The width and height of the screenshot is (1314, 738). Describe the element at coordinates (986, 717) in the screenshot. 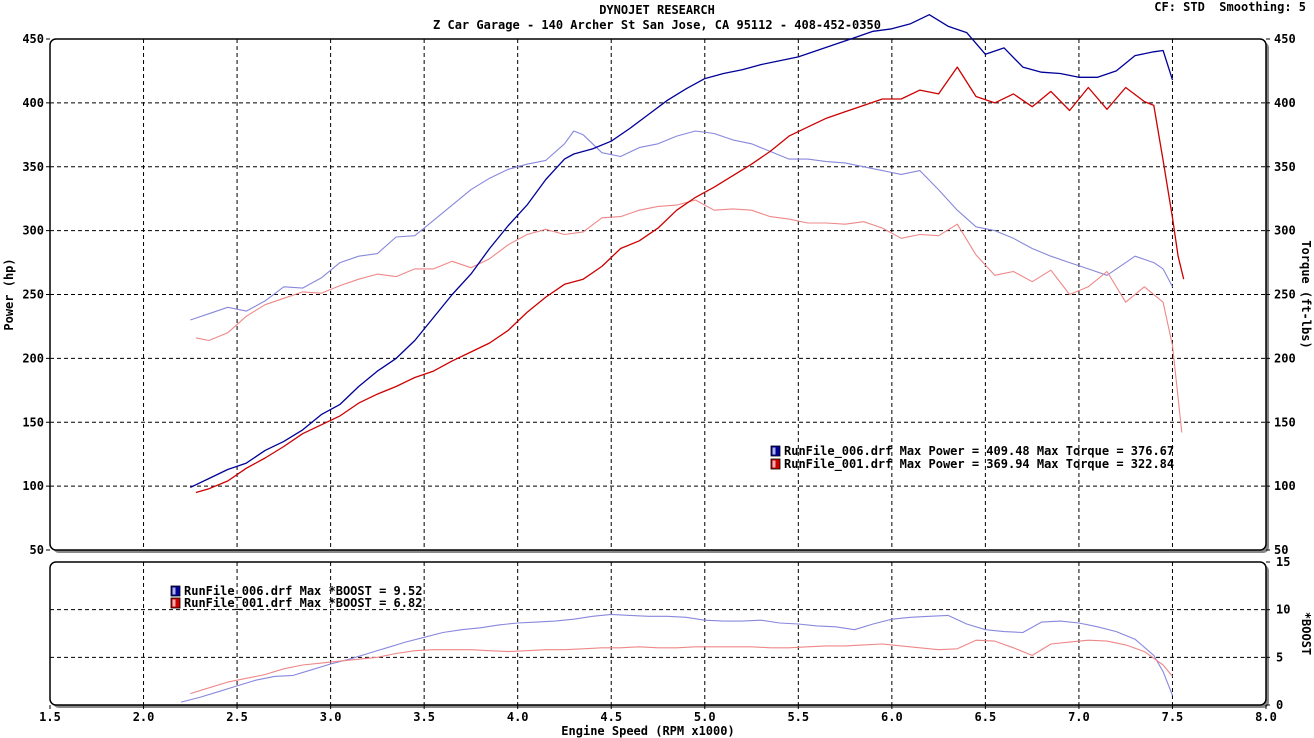

I see `x-tick-label: 6.5` at that location.